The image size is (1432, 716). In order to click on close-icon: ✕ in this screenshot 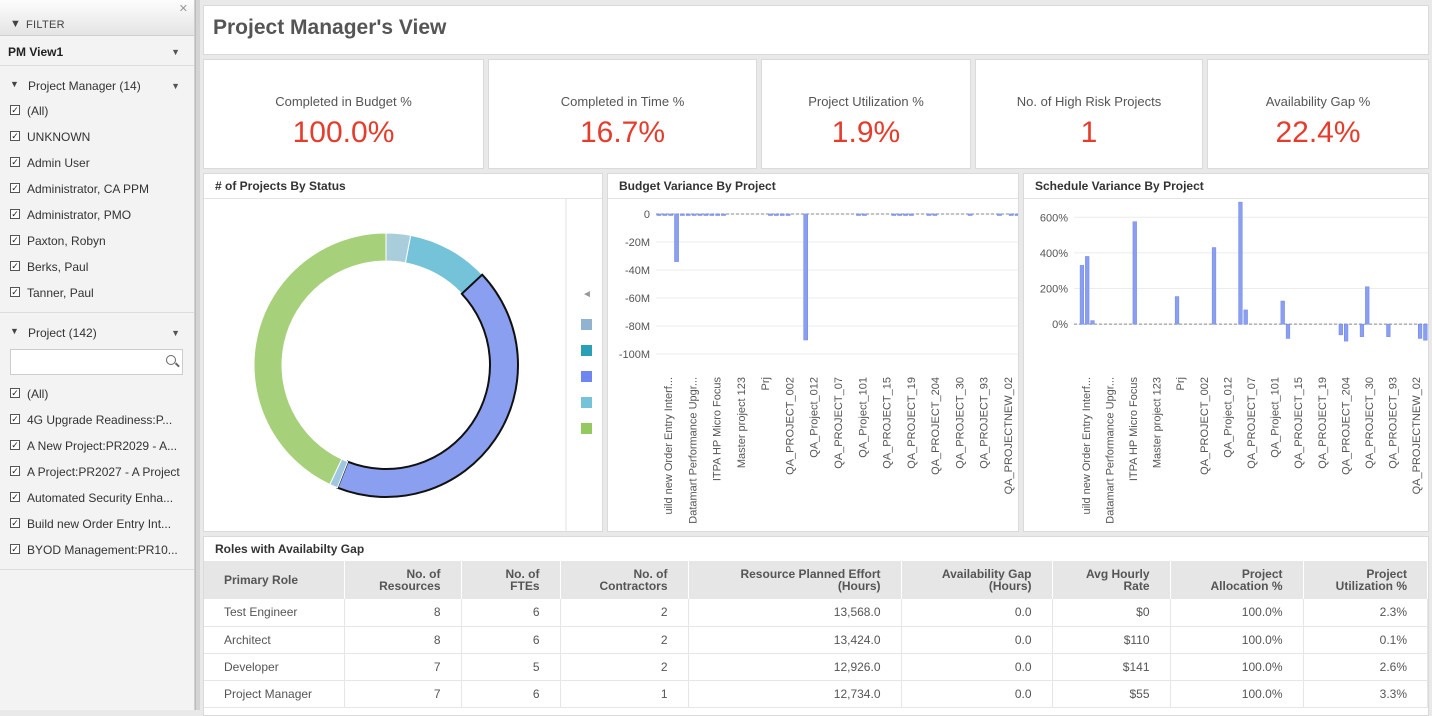, I will do `click(183, 9)`.